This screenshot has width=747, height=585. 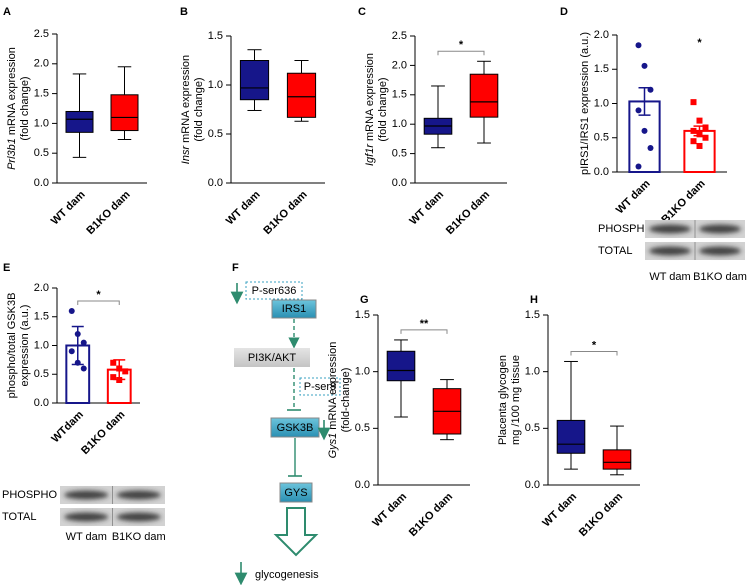 I want to click on node-label: P-ser636, so click(x=274, y=291).